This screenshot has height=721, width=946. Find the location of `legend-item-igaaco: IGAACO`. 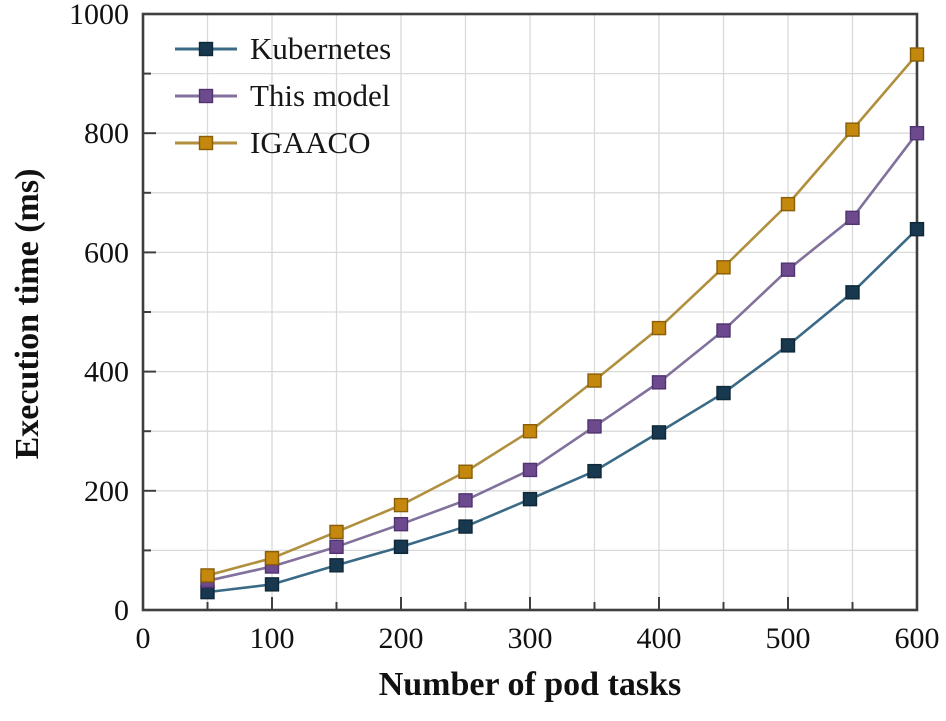

legend-item-igaaco: IGAACO is located at coordinates (282, 143).